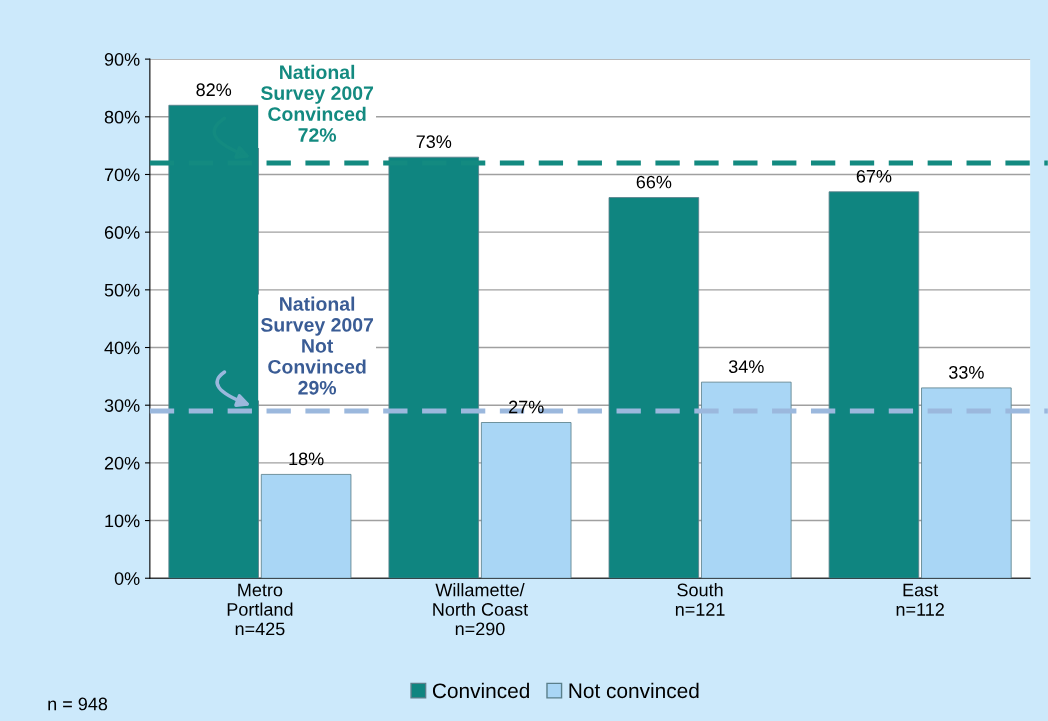  Describe the element at coordinates (122, 59) in the screenshot. I see `y-tick-label: 90%` at that location.